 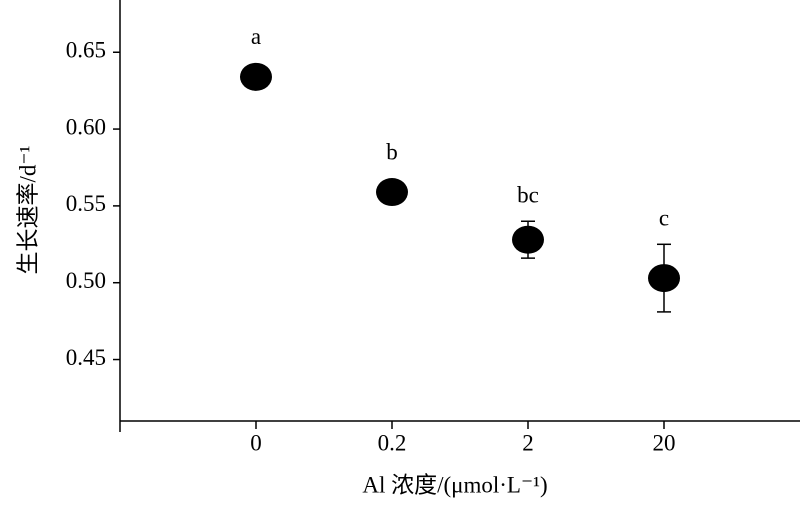 I want to click on y-tick-label: 0.65, so click(x=86, y=50).